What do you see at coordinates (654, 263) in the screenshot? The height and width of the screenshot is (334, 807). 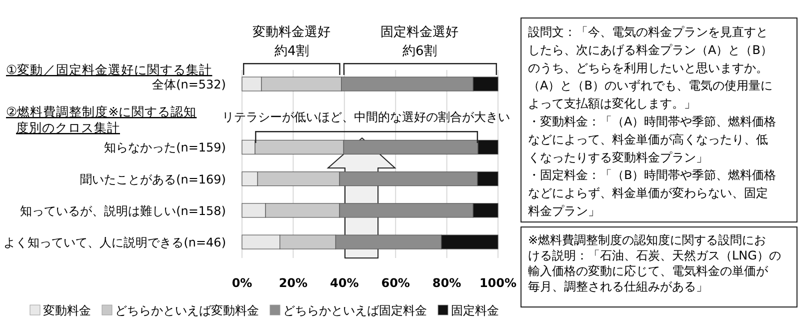 I see `text: ※燃料費調整制度の認知度に関する設問における説明：「石油、石炭、天然ガス（LNG）の輸入価格の変動に応じて、電気料金の単価が毎月、調整される仕組みがある」` at bounding box center [654, 263].